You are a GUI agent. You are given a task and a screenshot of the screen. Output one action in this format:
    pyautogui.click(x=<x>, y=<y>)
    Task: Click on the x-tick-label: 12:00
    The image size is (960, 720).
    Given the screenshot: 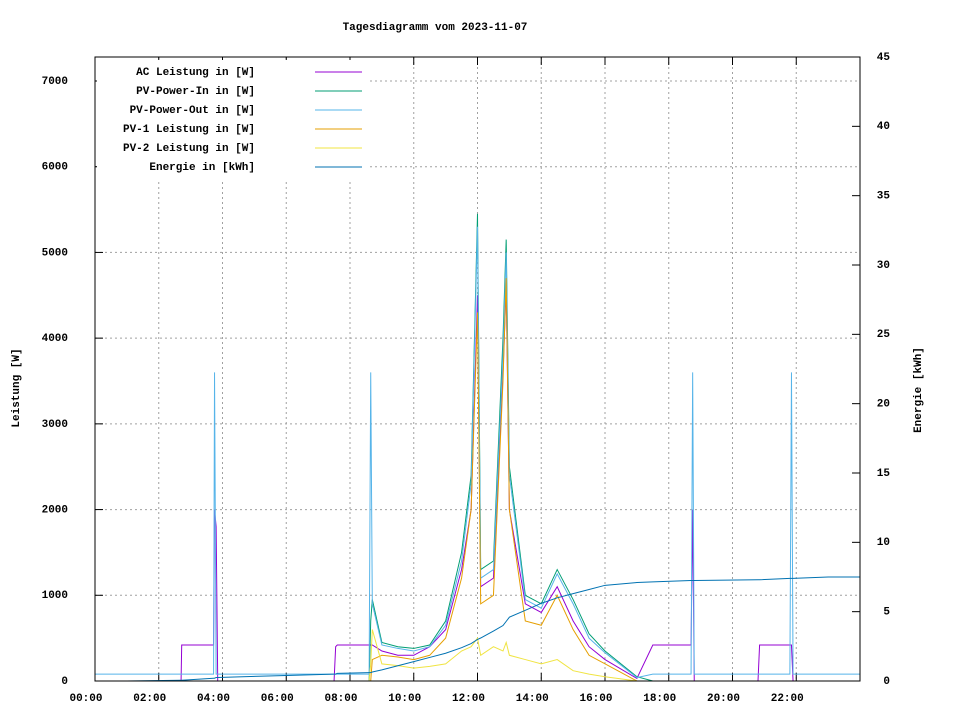 What is the action you would take?
    pyautogui.click(x=468, y=699)
    